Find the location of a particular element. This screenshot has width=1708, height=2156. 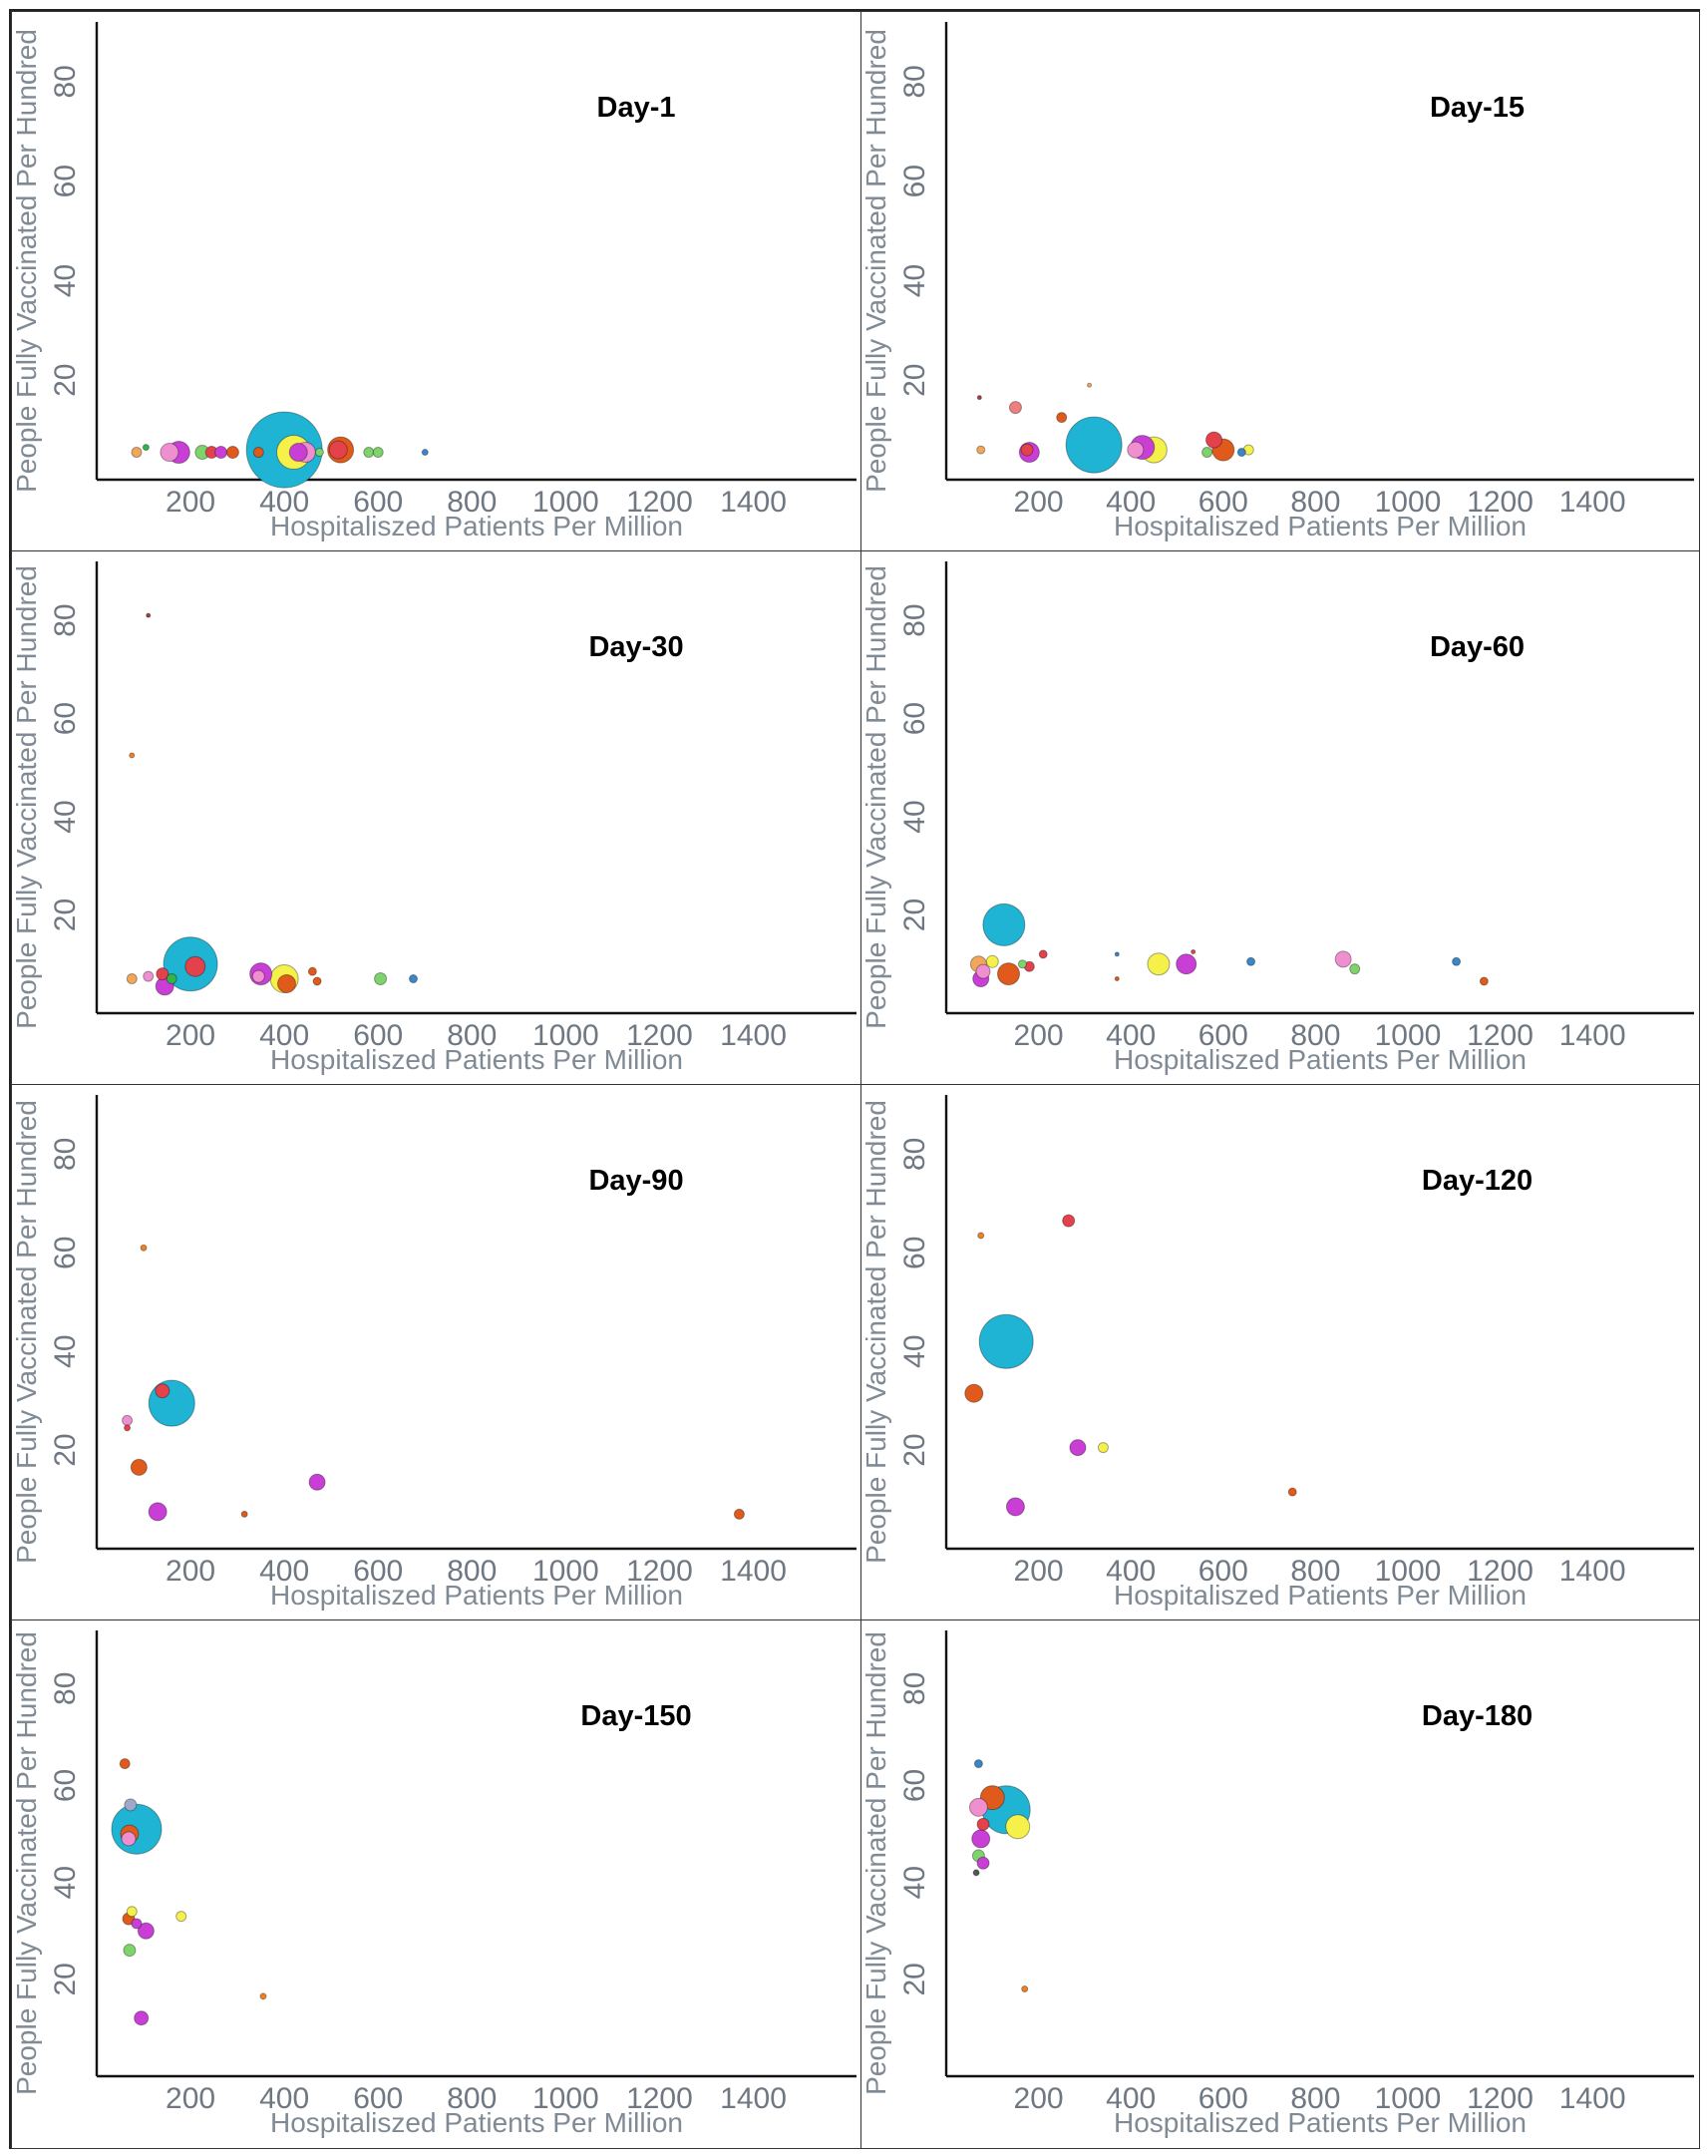

day-label: Day-150 is located at coordinates (636, 1716).